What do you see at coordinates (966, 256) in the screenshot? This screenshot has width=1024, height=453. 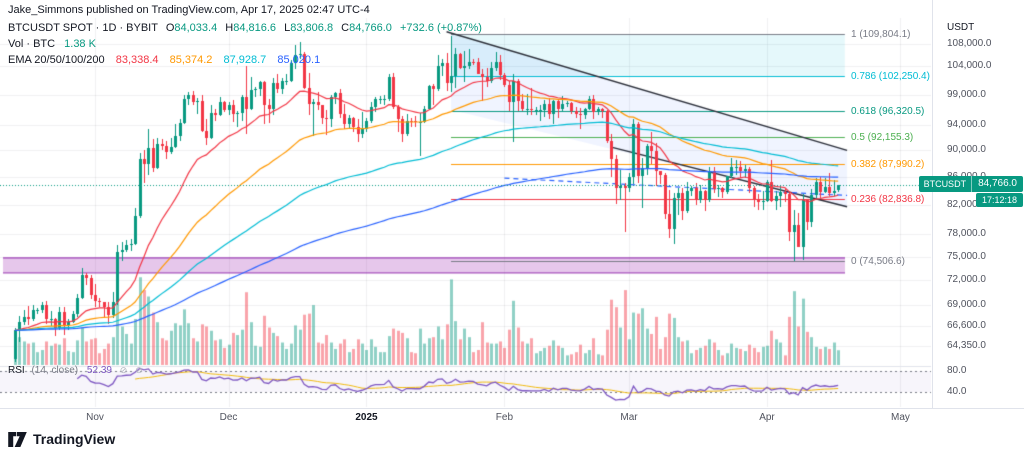 I see `price-axis-tick: 75,000.0` at bounding box center [966, 256].